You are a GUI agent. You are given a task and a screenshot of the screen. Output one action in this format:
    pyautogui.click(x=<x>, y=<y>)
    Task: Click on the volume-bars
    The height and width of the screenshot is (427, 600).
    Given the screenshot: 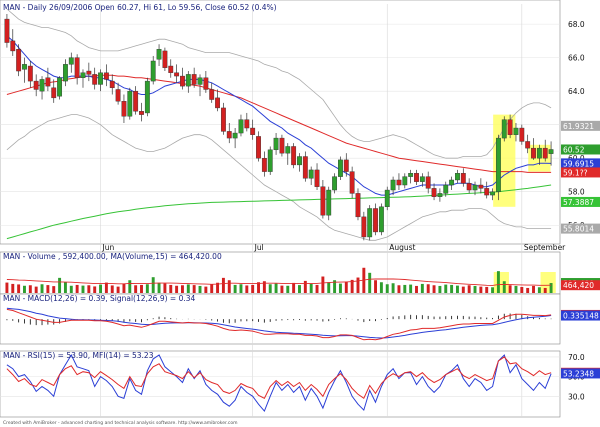 What is the action you would take?
    pyautogui.click(x=279, y=280)
    